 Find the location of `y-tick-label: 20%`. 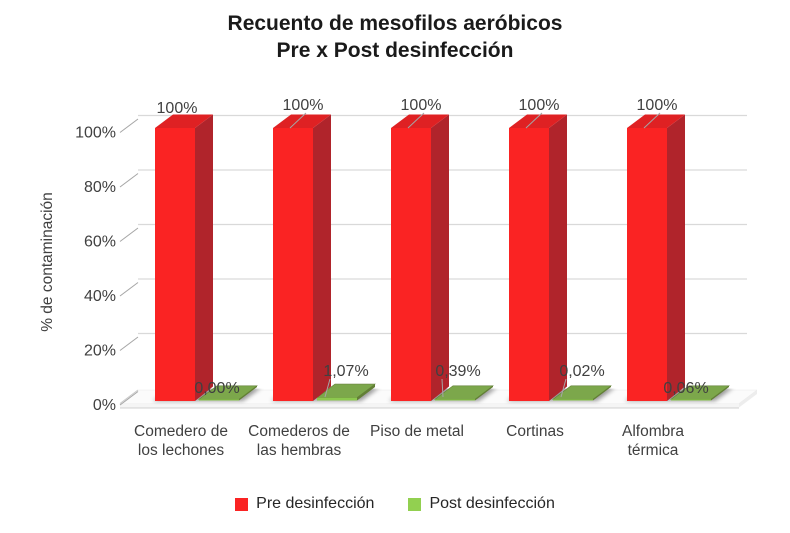

y-tick-label: 20% is located at coordinates (100, 351).